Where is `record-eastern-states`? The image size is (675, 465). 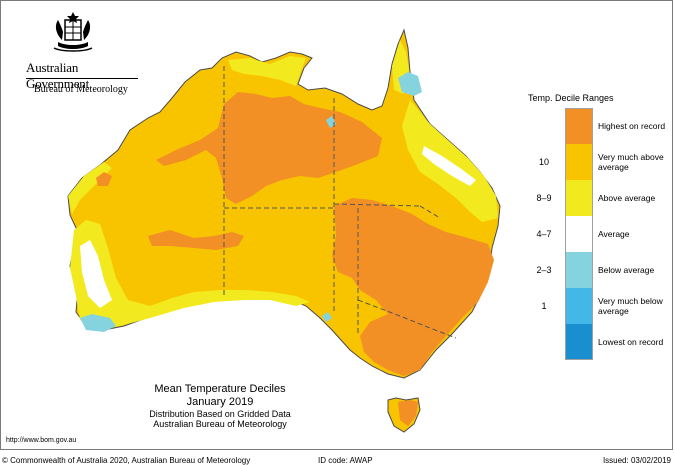
record-eastern-states is located at coordinates (413, 287).